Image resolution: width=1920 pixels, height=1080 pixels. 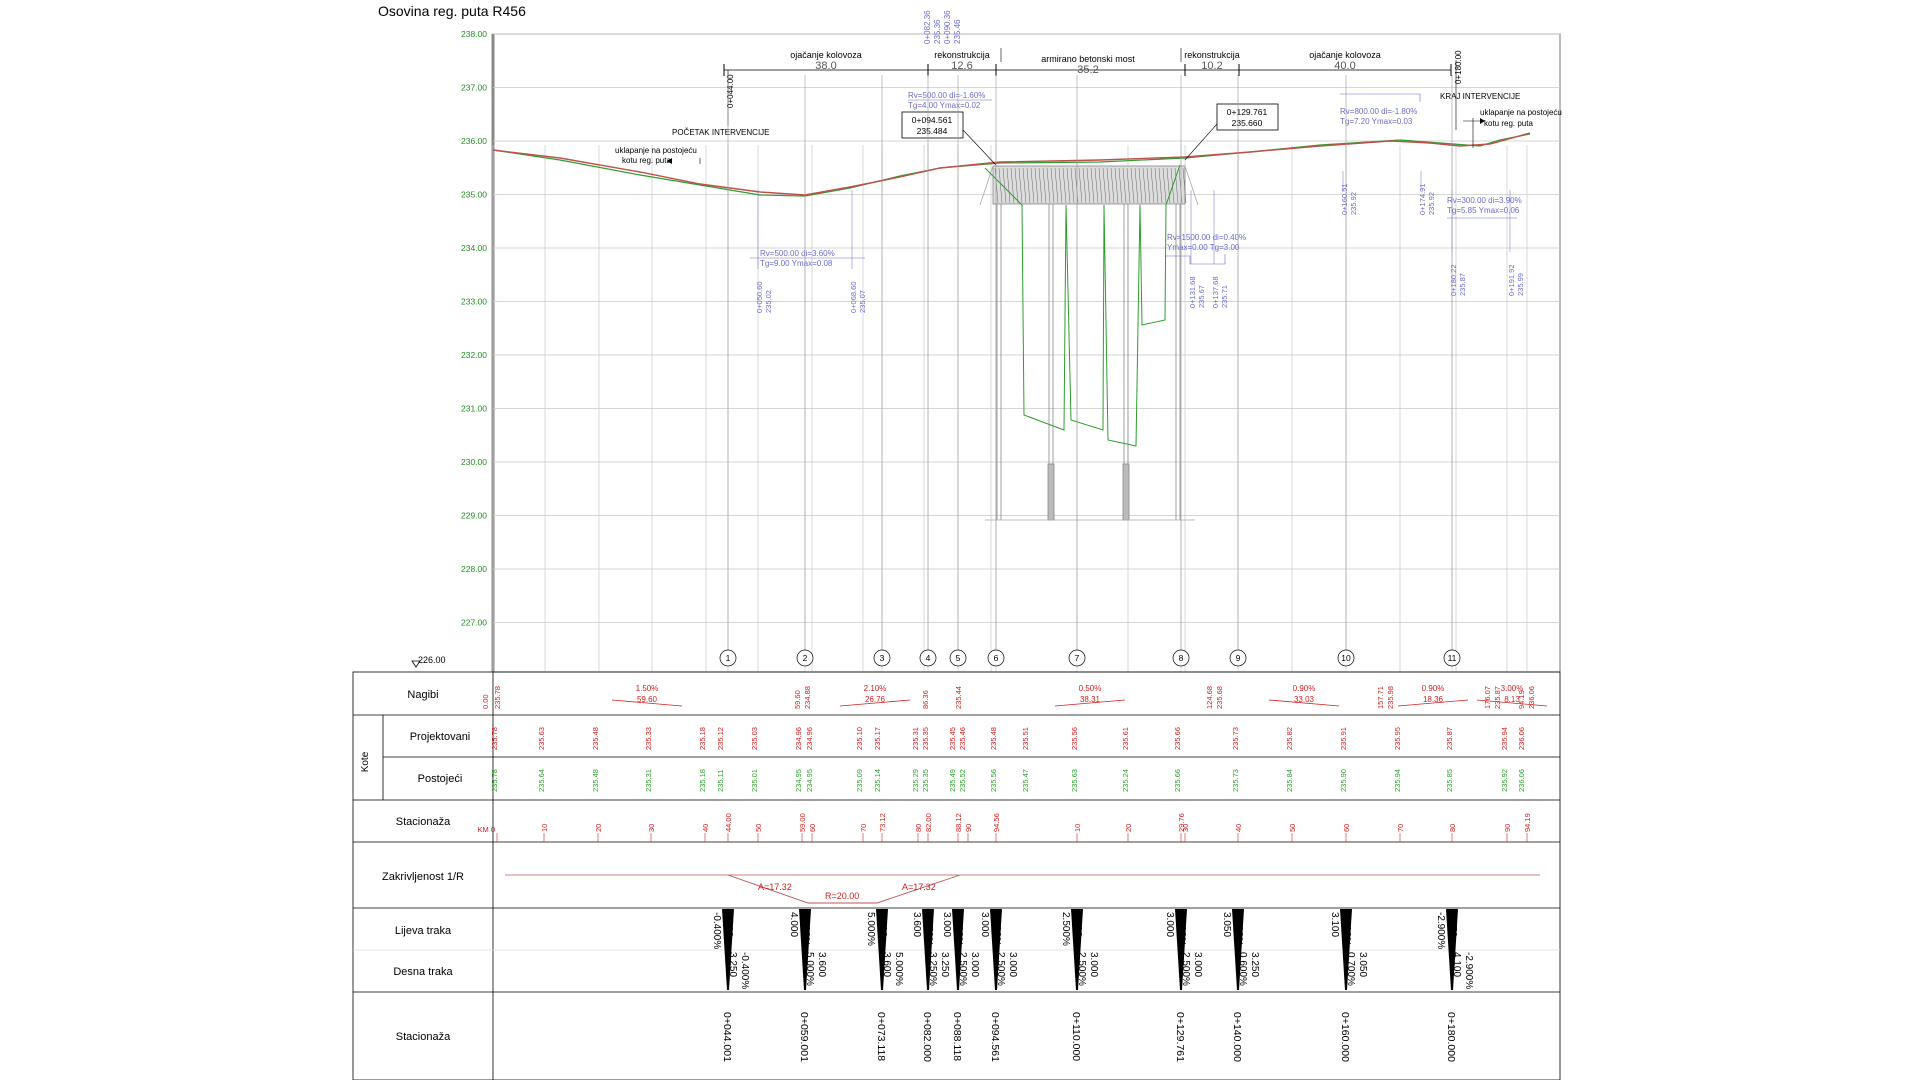 What do you see at coordinates (1090, 699) in the screenshot?
I see `slope-length: 38.31` at bounding box center [1090, 699].